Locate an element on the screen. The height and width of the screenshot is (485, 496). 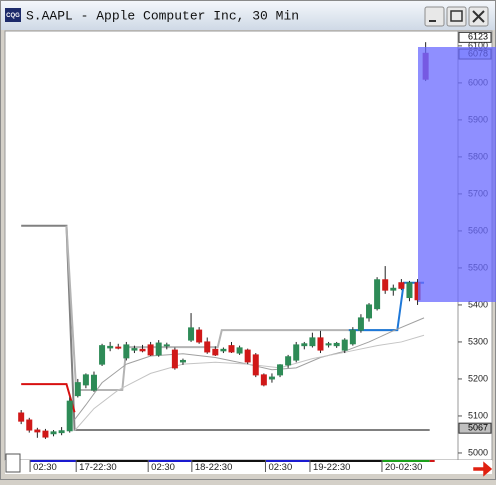
maximize-icon is located at coordinates (456, 16).